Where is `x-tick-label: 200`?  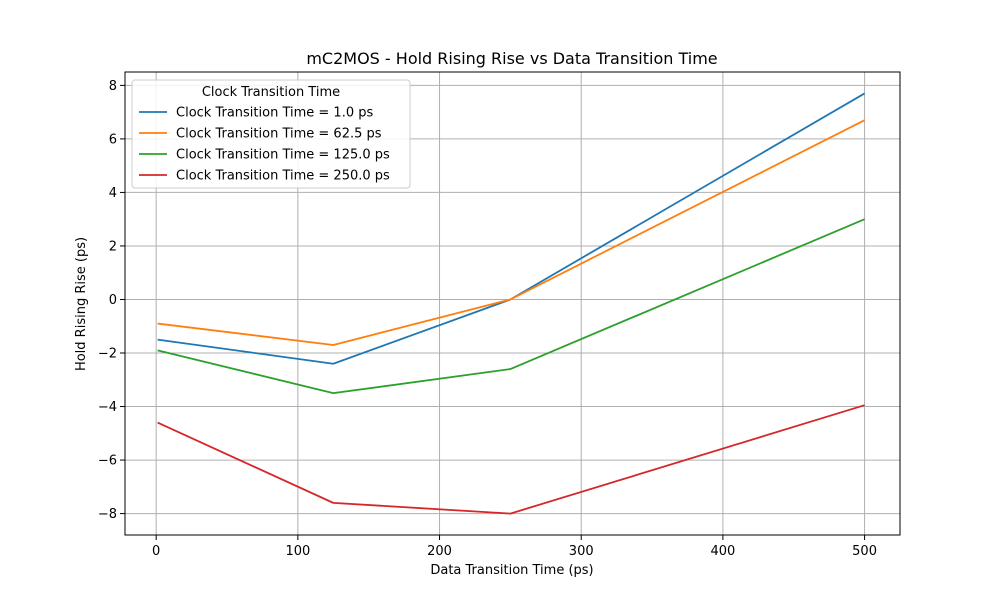 x-tick-label: 200 is located at coordinates (439, 551).